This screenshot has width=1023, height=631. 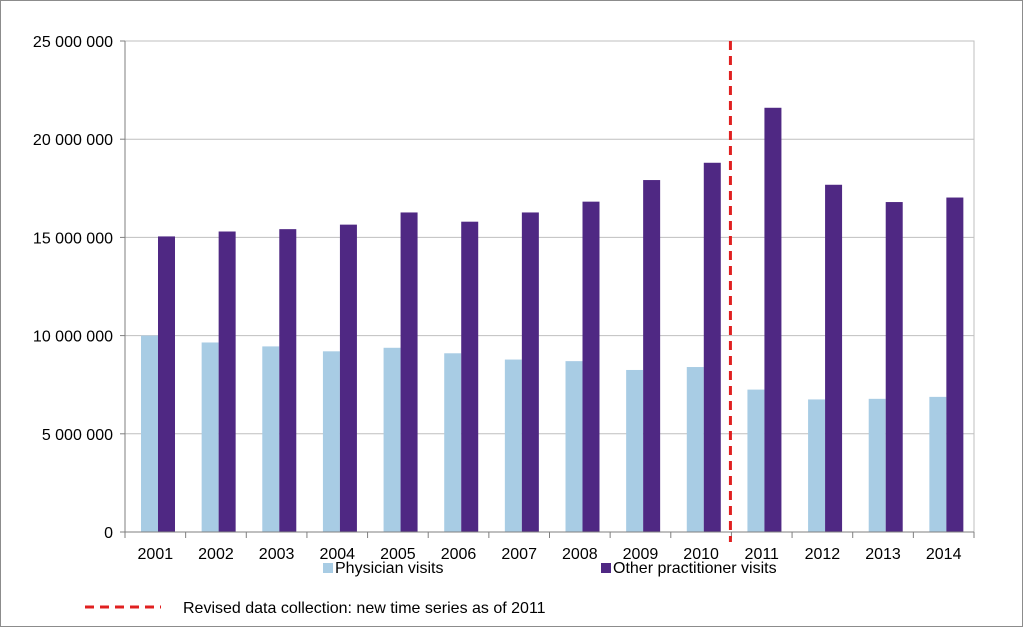 I want to click on bar-physician-2014, so click(x=938, y=464).